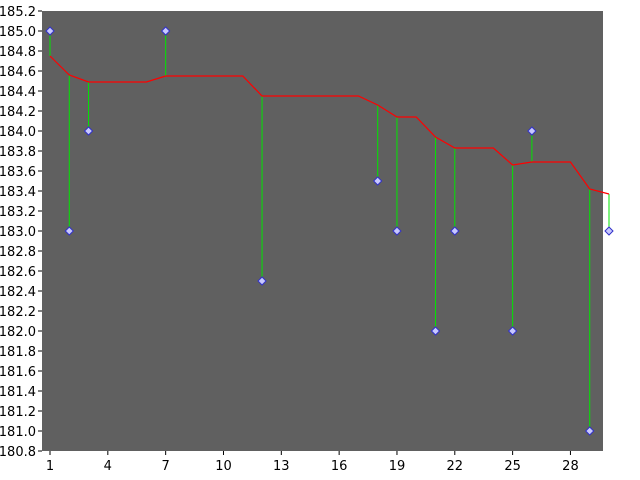 The image size is (640, 480). What do you see at coordinates (18, 372) in the screenshot?
I see `y-tick-label: 181.6` at bounding box center [18, 372].